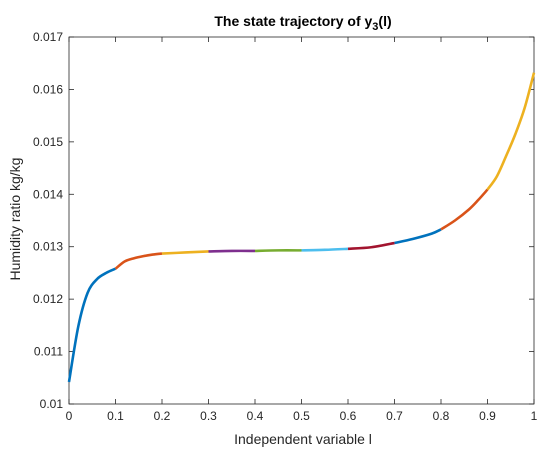  I want to click on y-tick-label: 0.014, so click(48, 194).